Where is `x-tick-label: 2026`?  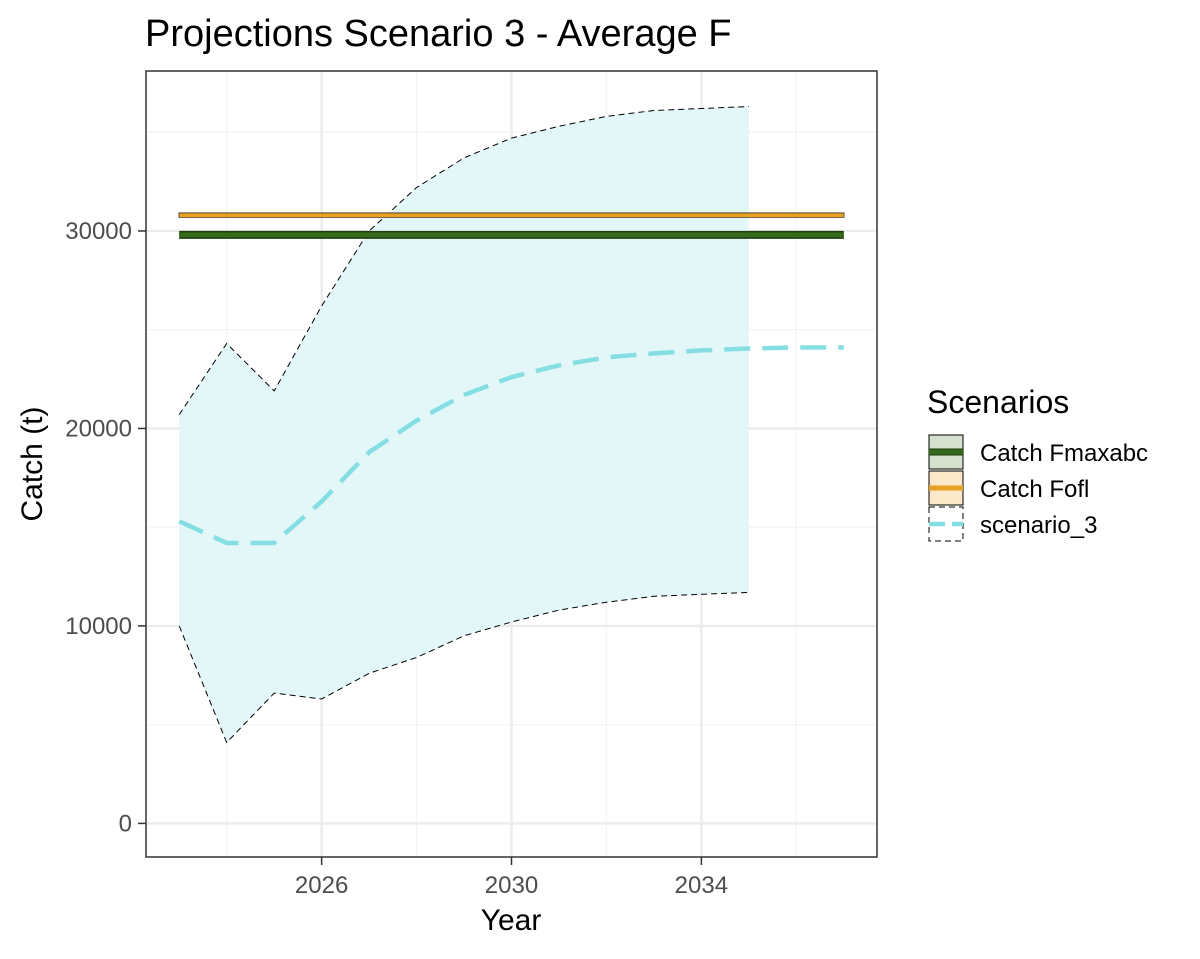
x-tick-label: 2026 is located at coordinates (321, 885).